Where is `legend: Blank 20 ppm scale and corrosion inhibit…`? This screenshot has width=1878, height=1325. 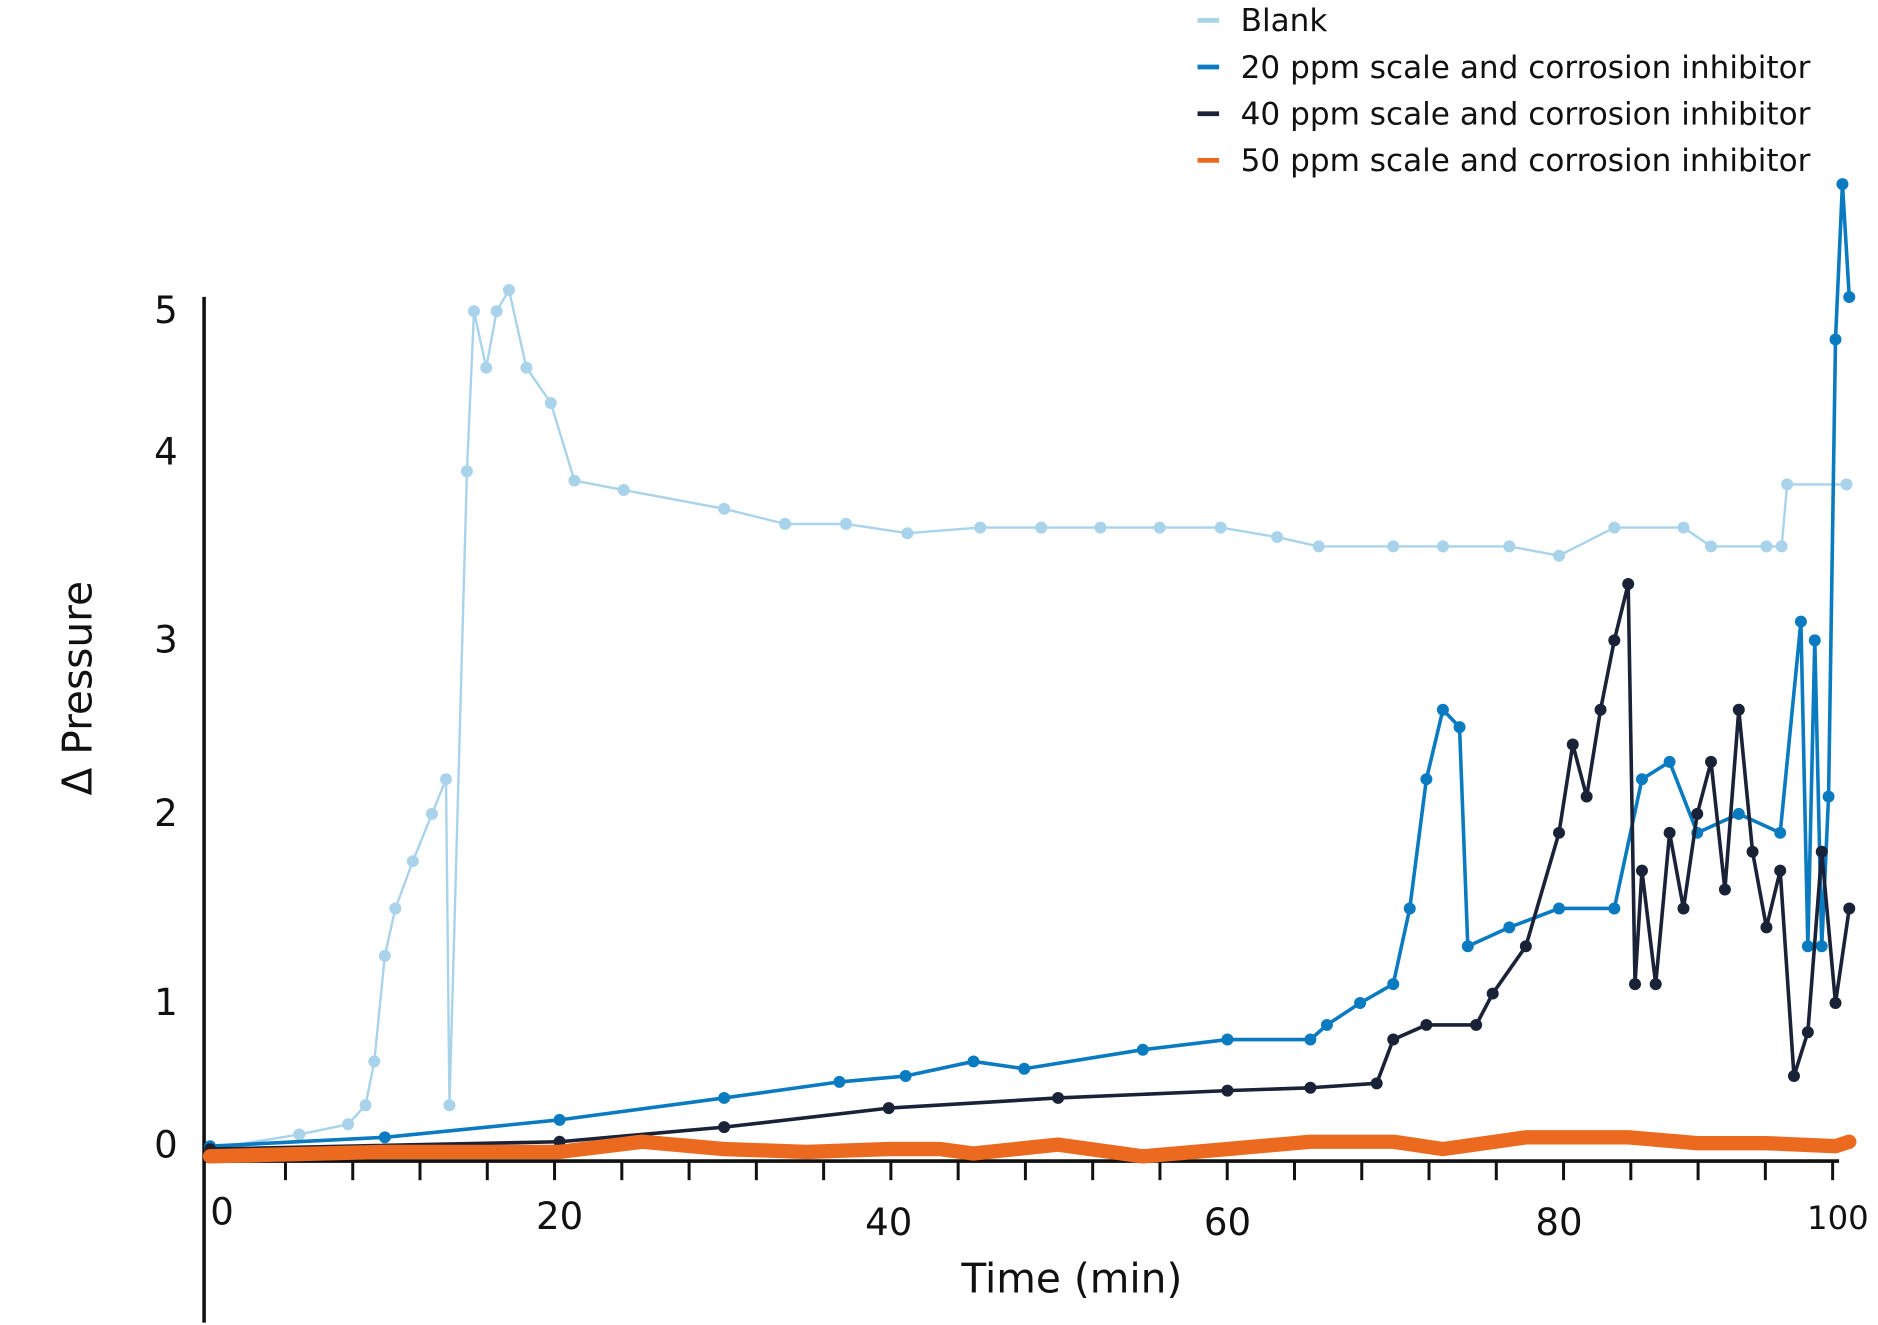
legend: Blank 20 ppm scale and corrosion inhibit… is located at coordinates (1504, 91).